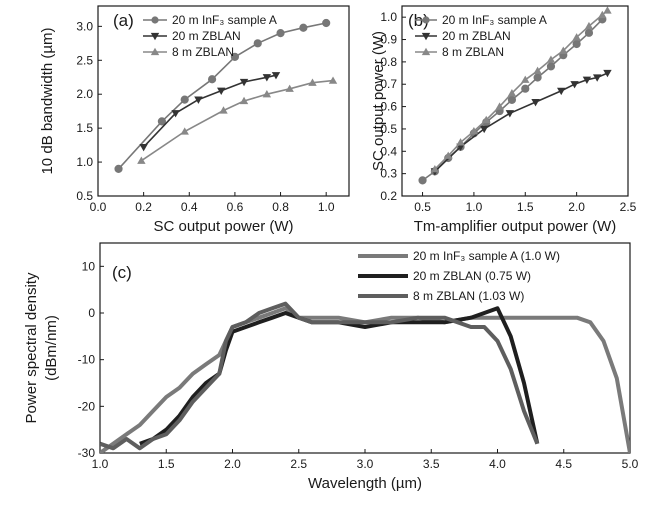  Describe the element at coordinates (84, 128) in the screenshot. I see `y-tick-label: 1.5` at that location.